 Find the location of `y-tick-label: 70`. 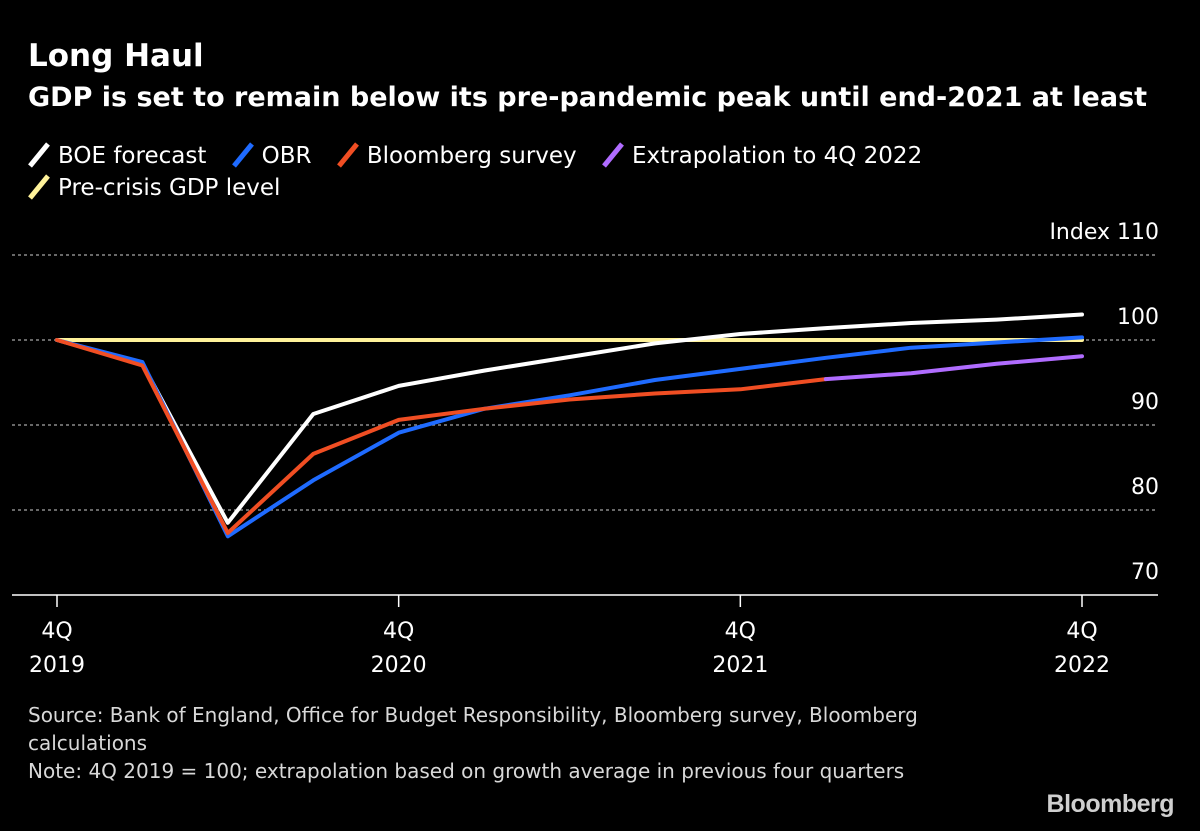

y-tick-label: 70 is located at coordinates (1145, 572).